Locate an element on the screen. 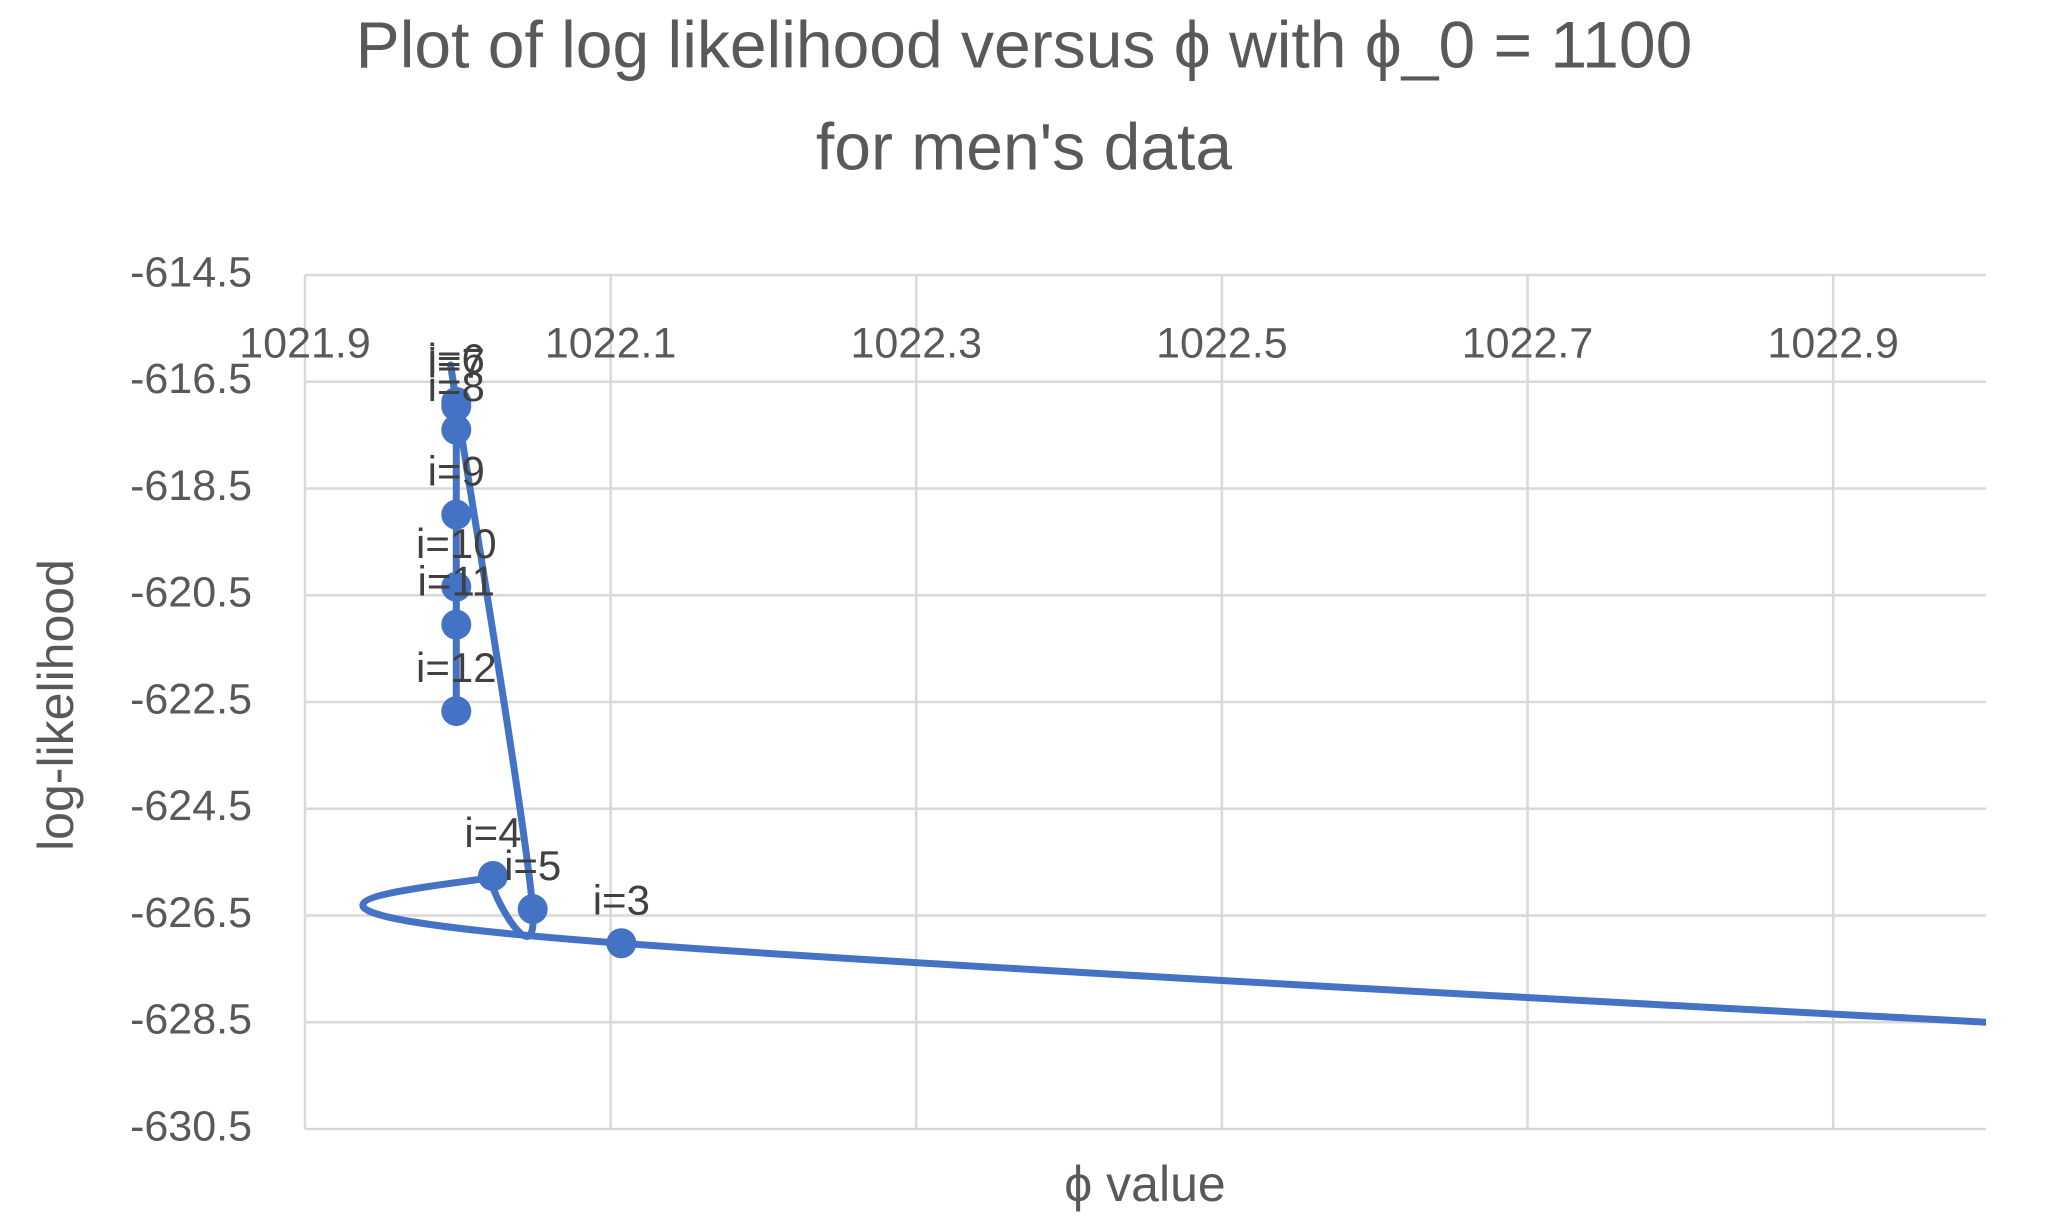 The image size is (2048, 1230). x-tick-label: 1022.1 is located at coordinates (611, 343).